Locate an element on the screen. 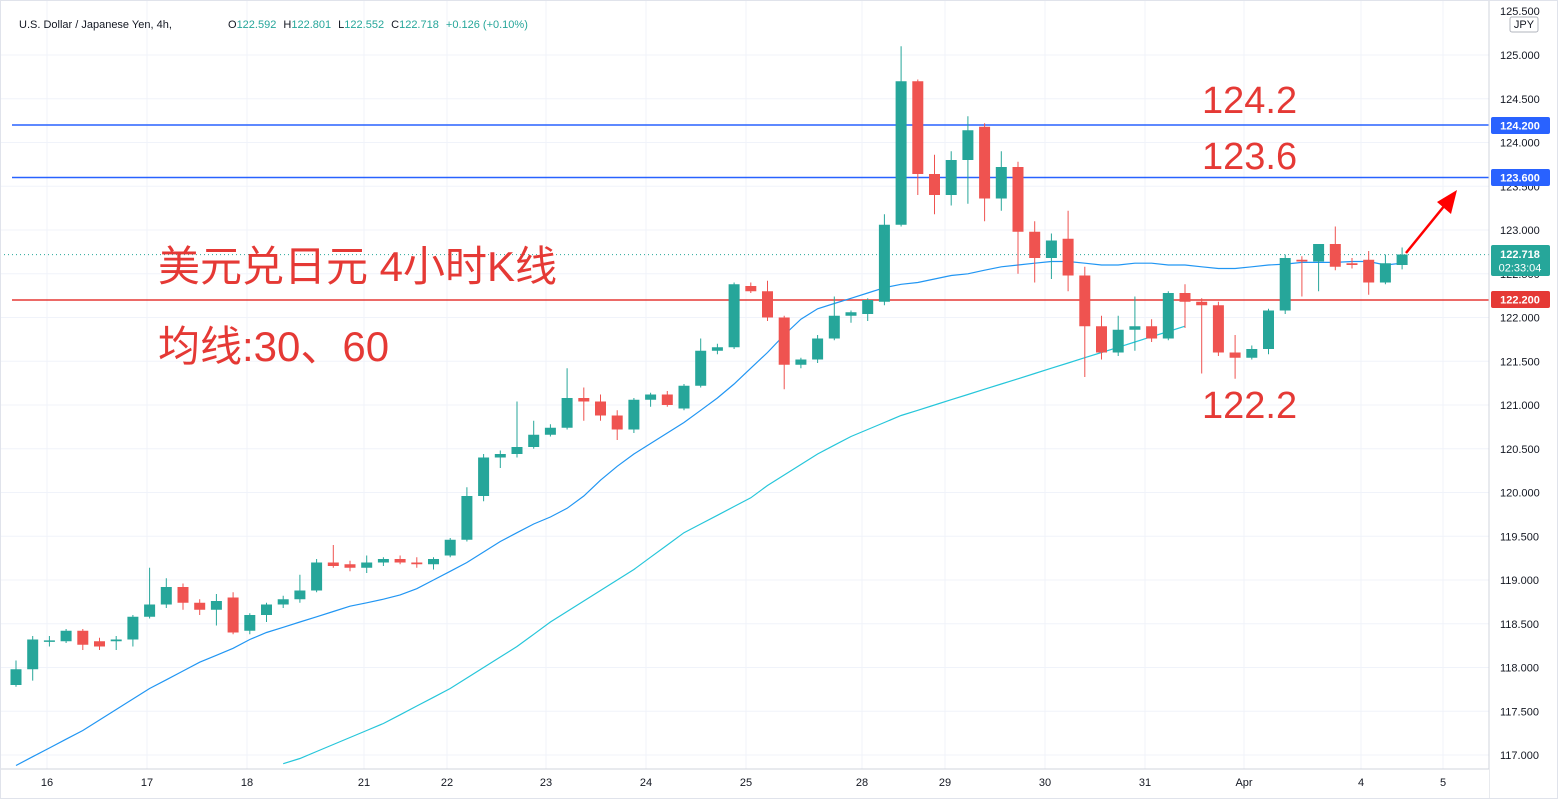  time-tick-label: 25 is located at coordinates (746, 783).